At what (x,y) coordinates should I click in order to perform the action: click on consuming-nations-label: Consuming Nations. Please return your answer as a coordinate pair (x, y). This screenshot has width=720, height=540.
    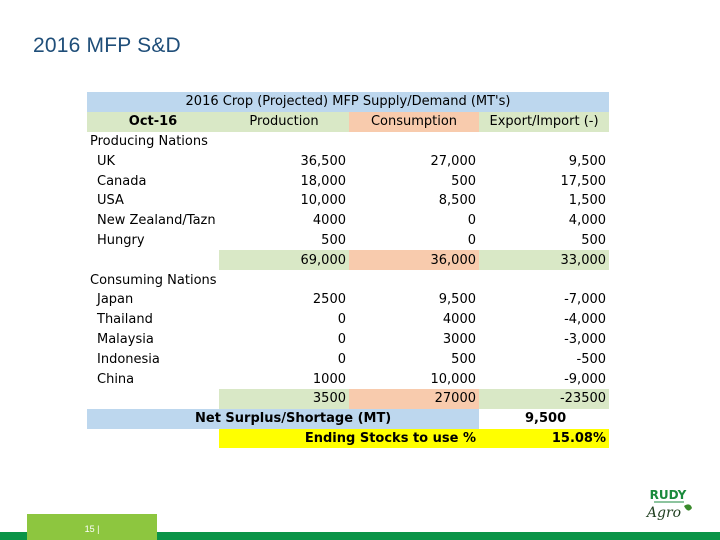
    Looking at the image, I should click on (153, 280).